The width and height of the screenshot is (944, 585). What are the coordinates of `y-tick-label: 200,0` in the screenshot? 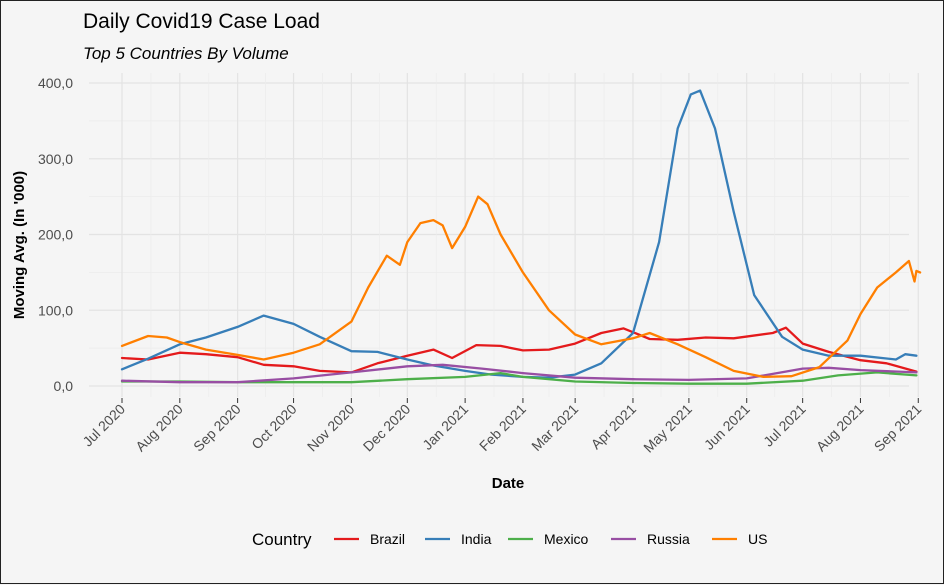 It's located at (55, 235).